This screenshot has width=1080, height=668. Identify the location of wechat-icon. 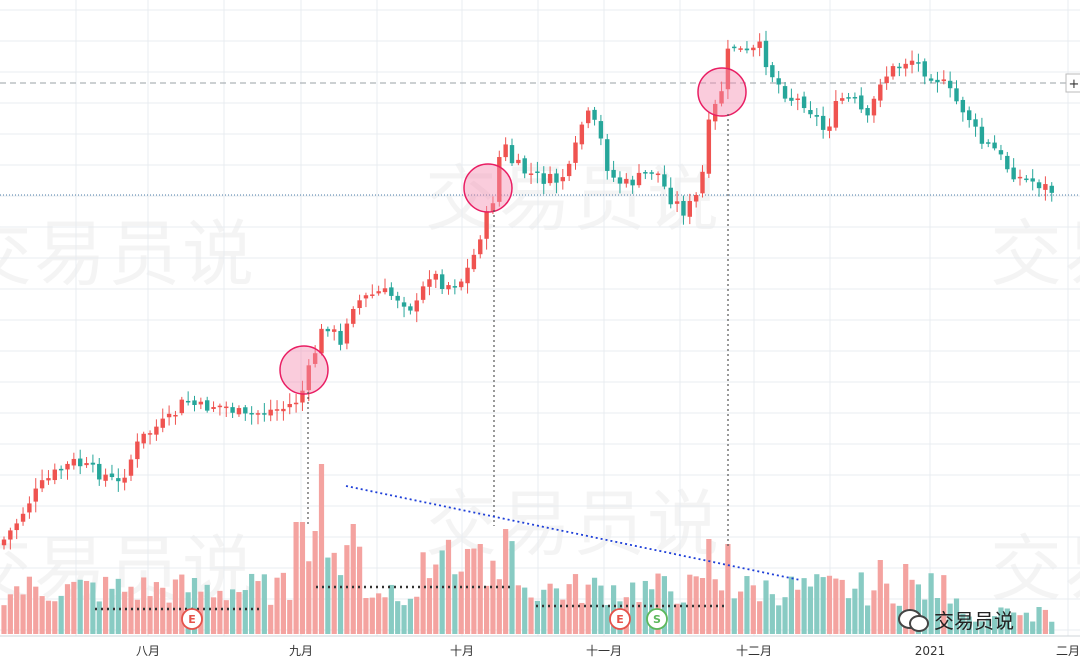
(913, 619).